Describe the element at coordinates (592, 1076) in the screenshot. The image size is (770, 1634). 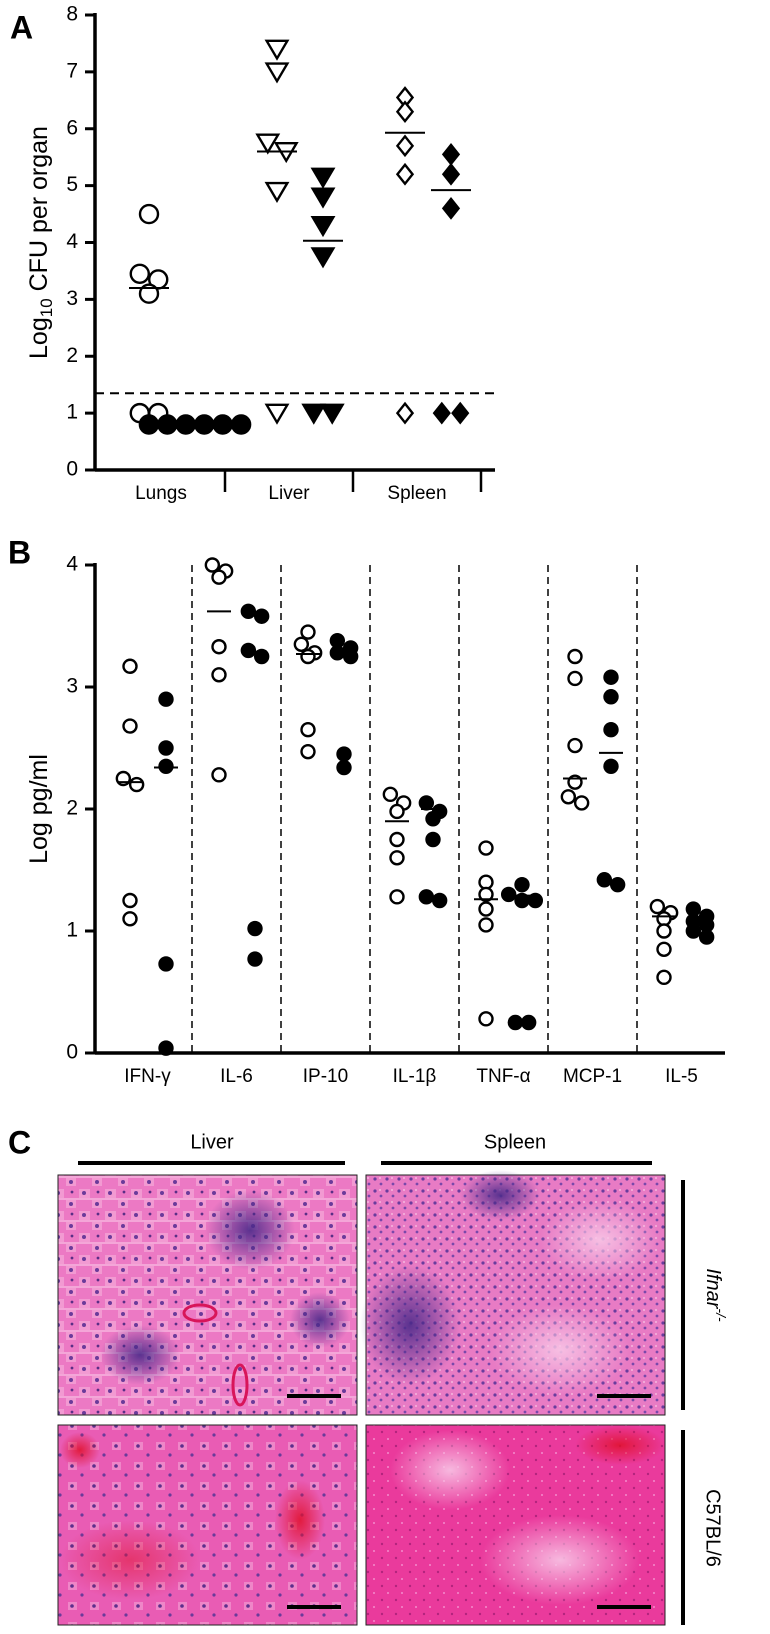
I see `x-tick-label: MCP-1` at that location.